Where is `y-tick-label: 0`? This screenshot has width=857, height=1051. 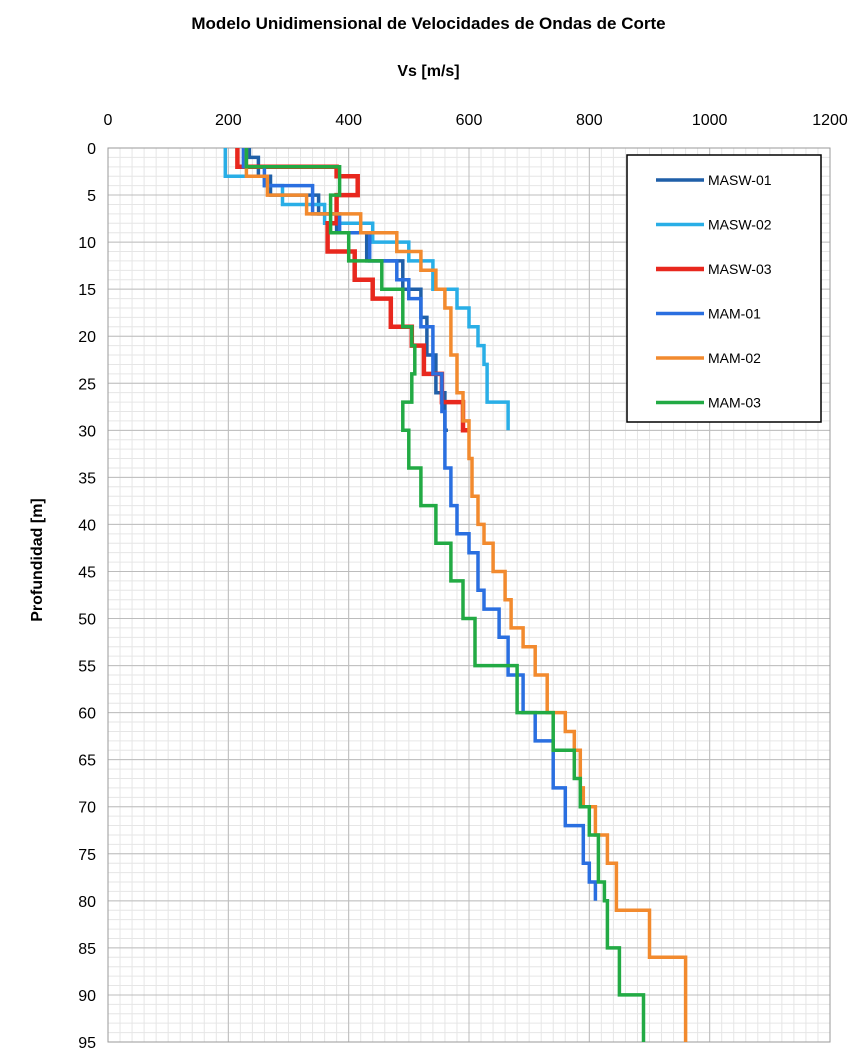 y-tick-label: 0 is located at coordinates (91, 149).